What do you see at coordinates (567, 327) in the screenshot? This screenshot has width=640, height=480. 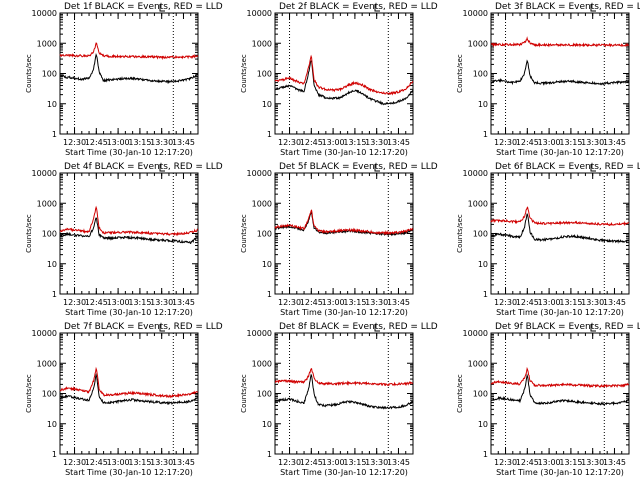 I see `panel-title: Det 9f BLACK = Events, RED = LLD` at bounding box center [567, 327].